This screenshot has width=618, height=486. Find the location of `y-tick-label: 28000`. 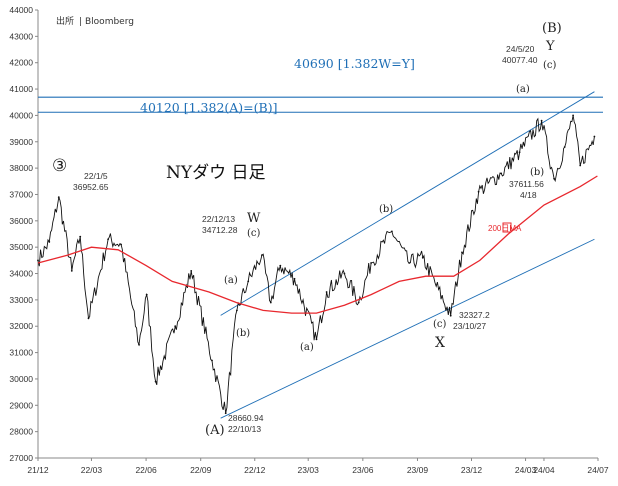

y-tick-label: 28000 is located at coordinates (21, 432).